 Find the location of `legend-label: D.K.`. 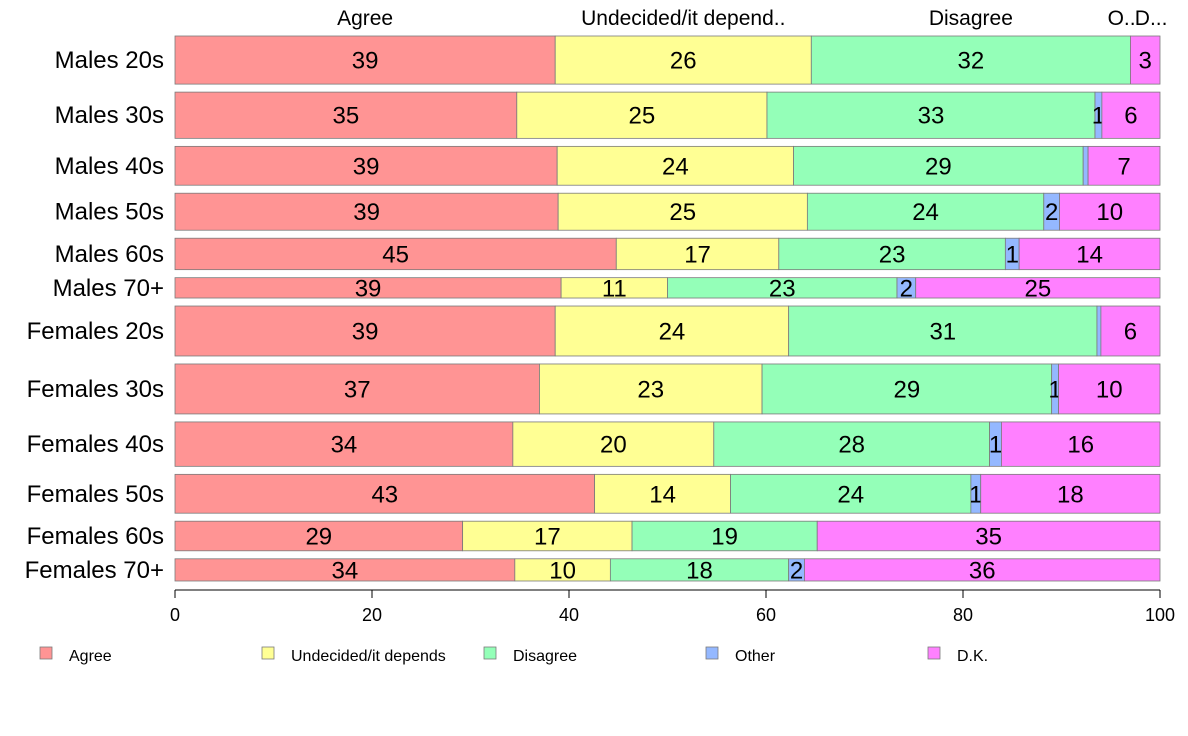

legend-label: D.K. is located at coordinates (972, 656).